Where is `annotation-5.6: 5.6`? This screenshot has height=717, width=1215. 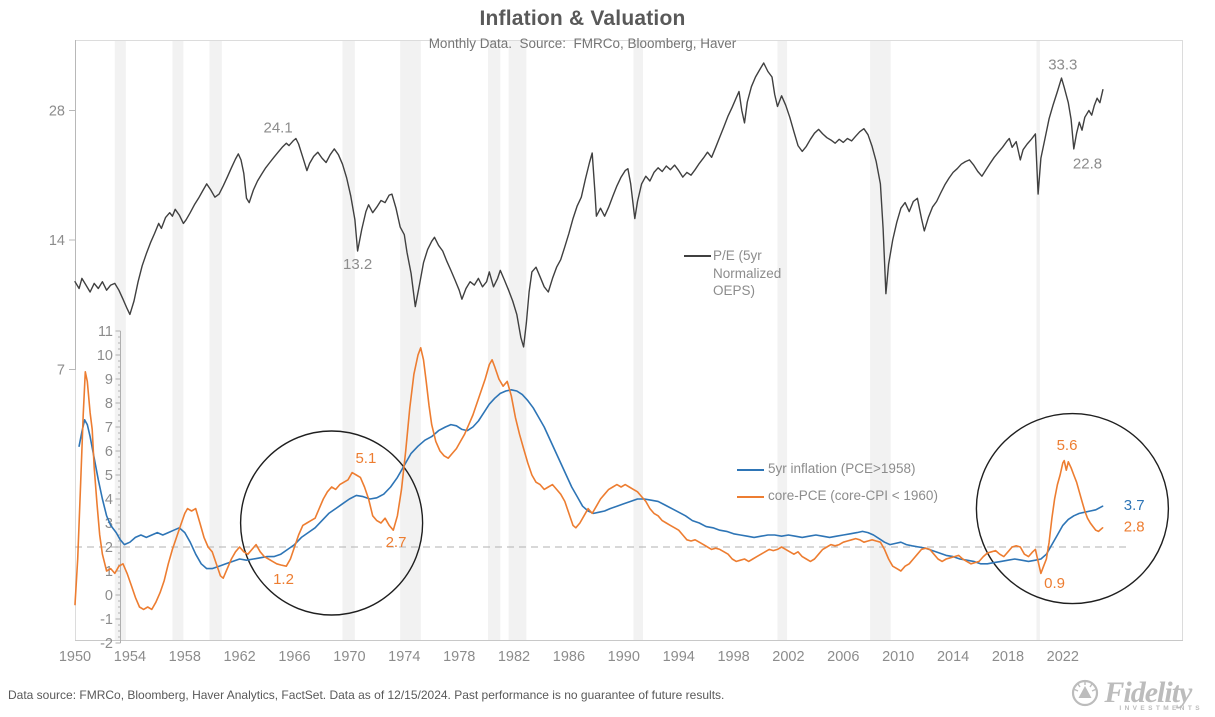 annotation-5.6: 5.6 is located at coordinates (1067, 445).